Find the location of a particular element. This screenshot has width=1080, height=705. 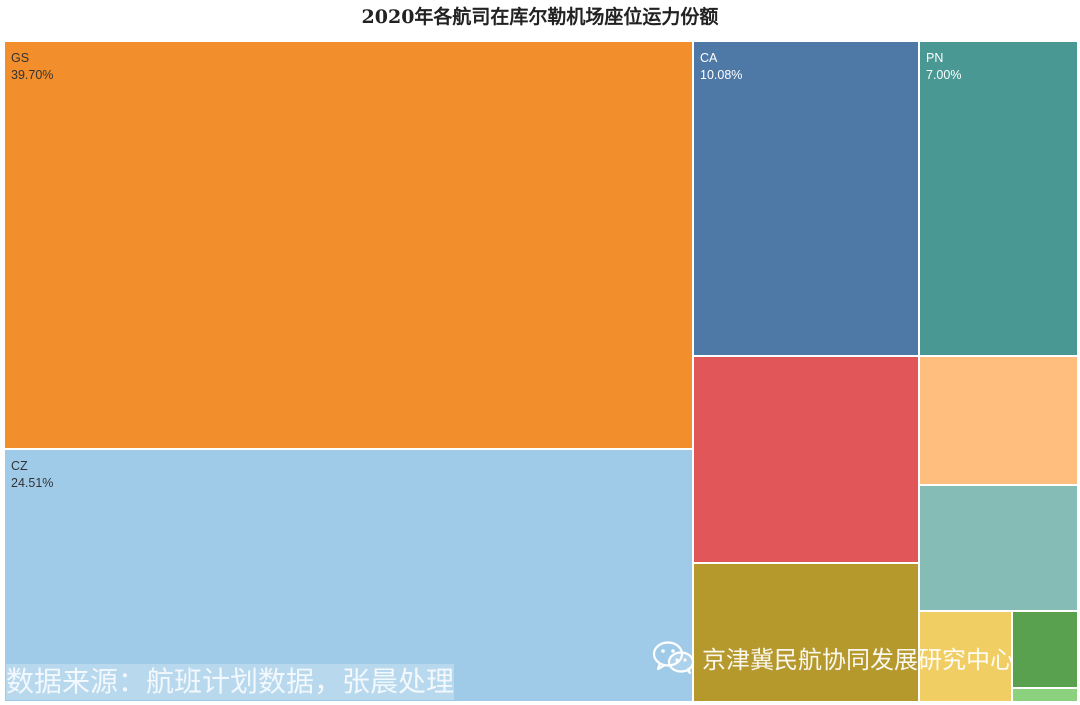

tile-value: 39.70% is located at coordinates (32, 75).